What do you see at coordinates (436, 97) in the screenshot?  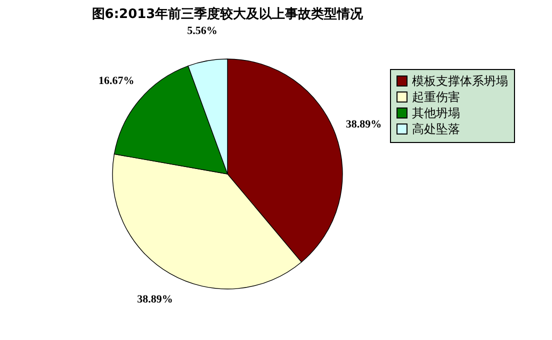 I see `legend-label: 起重伤害` at bounding box center [436, 97].